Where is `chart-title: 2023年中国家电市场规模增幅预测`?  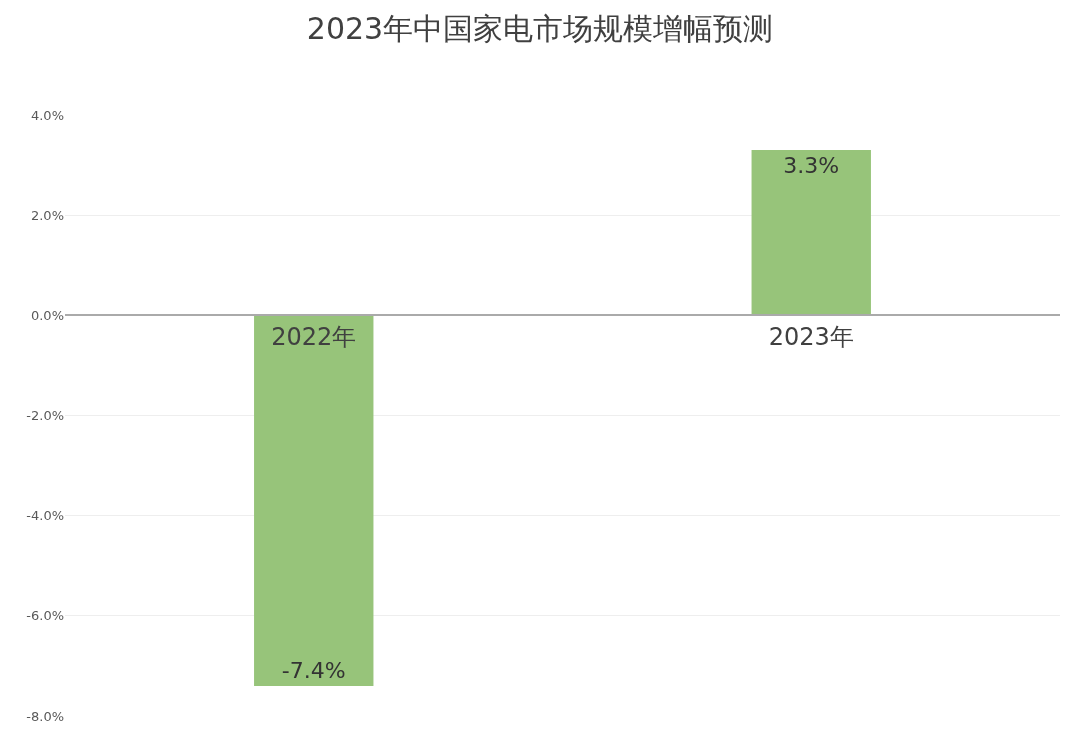 chart-title: 2023年中国家电市场规模增幅预测 is located at coordinates (540, 29).